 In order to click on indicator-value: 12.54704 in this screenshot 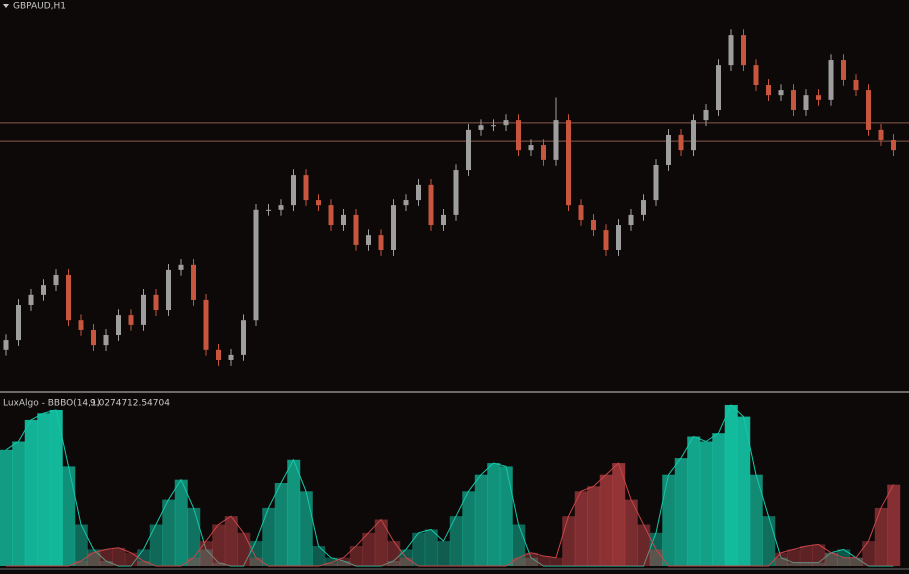, I will do `click(148, 404)`.